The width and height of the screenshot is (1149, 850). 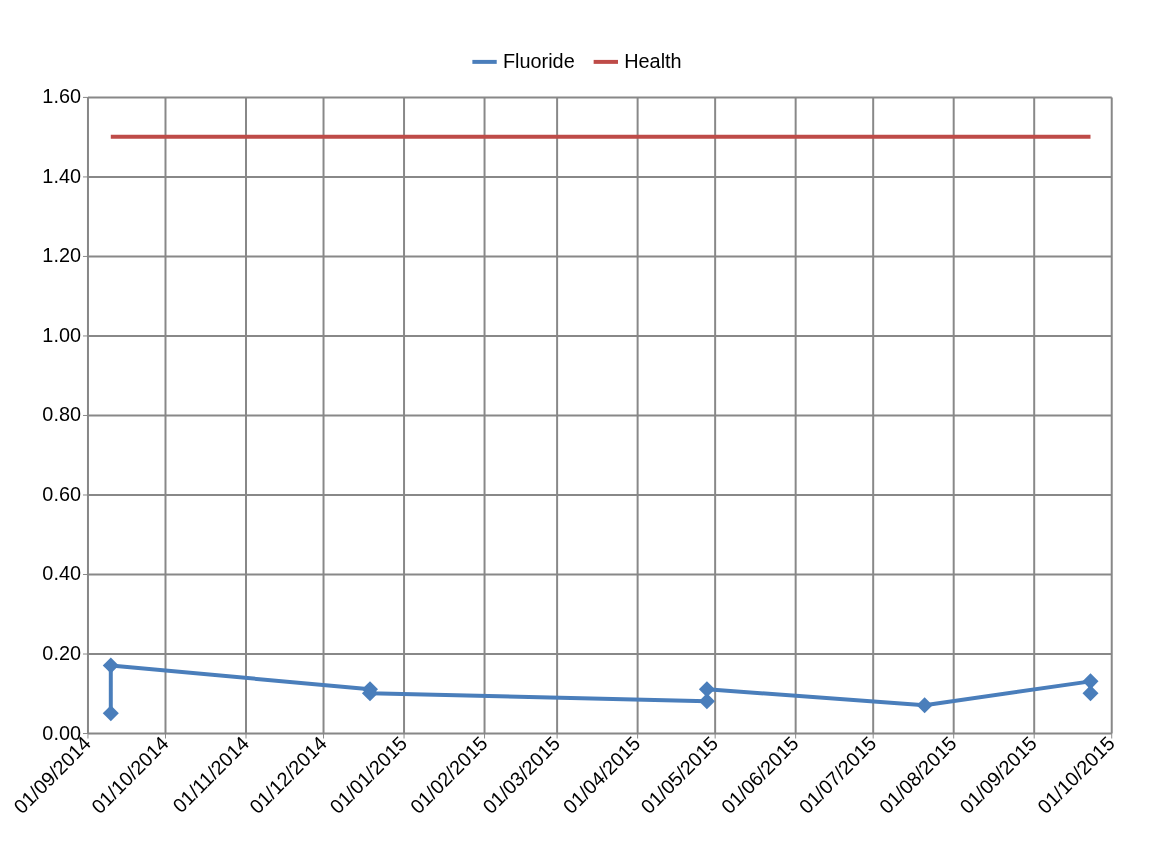 What do you see at coordinates (538, 60) in the screenshot?
I see `legend-label: Fluoride` at bounding box center [538, 60].